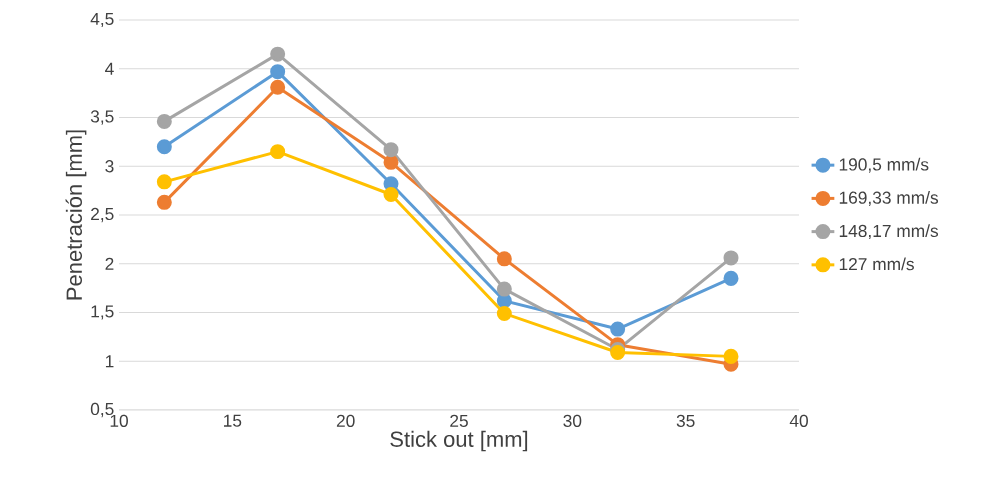 The image size is (1008, 490). Describe the element at coordinates (102, 117) in the screenshot. I see `y-tick-label: 3,5` at that location.